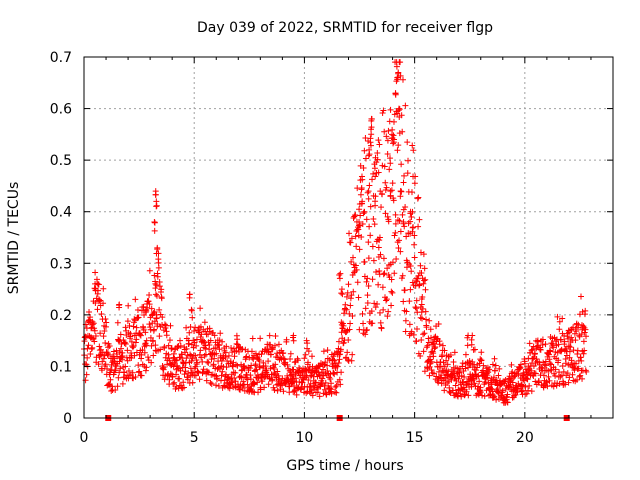 Image resolution: width=640 pixels, height=480 pixels. What do you see at coordinates (14, 238) in the screenshot?
I see `y-axis-label: SRMTID / TECUs` at bounding box center [14, 238].